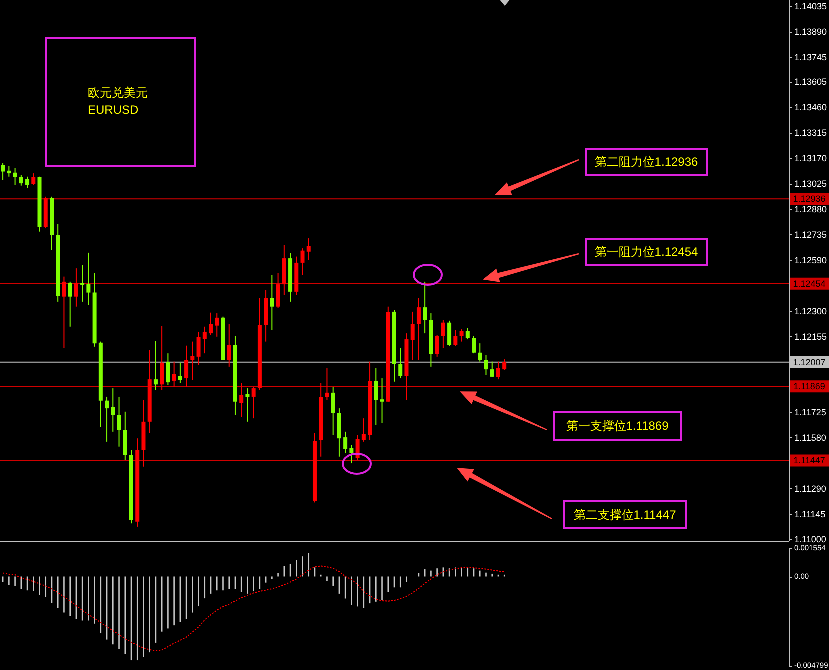  I want to click on ref-line-label: 1.11869, so click(810, 387).